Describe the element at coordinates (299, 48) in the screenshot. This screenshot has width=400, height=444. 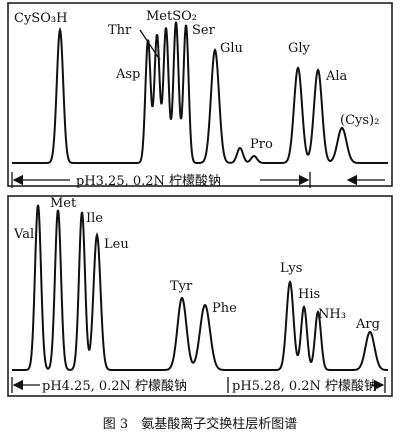
I see `peak-label: Gly` at that location.